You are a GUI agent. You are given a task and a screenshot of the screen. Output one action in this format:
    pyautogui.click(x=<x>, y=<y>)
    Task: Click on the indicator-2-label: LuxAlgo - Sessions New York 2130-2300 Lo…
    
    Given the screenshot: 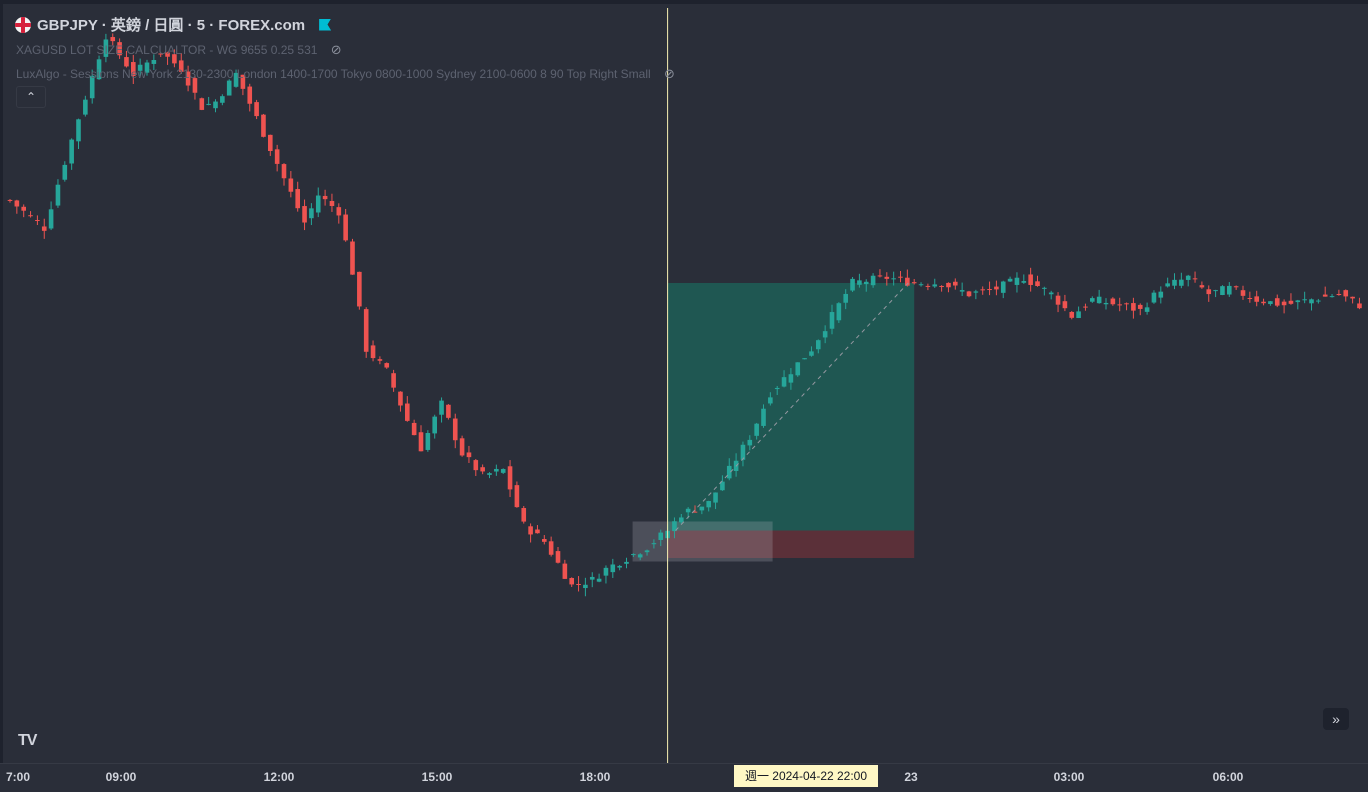 What is the action you would take?
    pyautogui.click(x=333, y=74)
    